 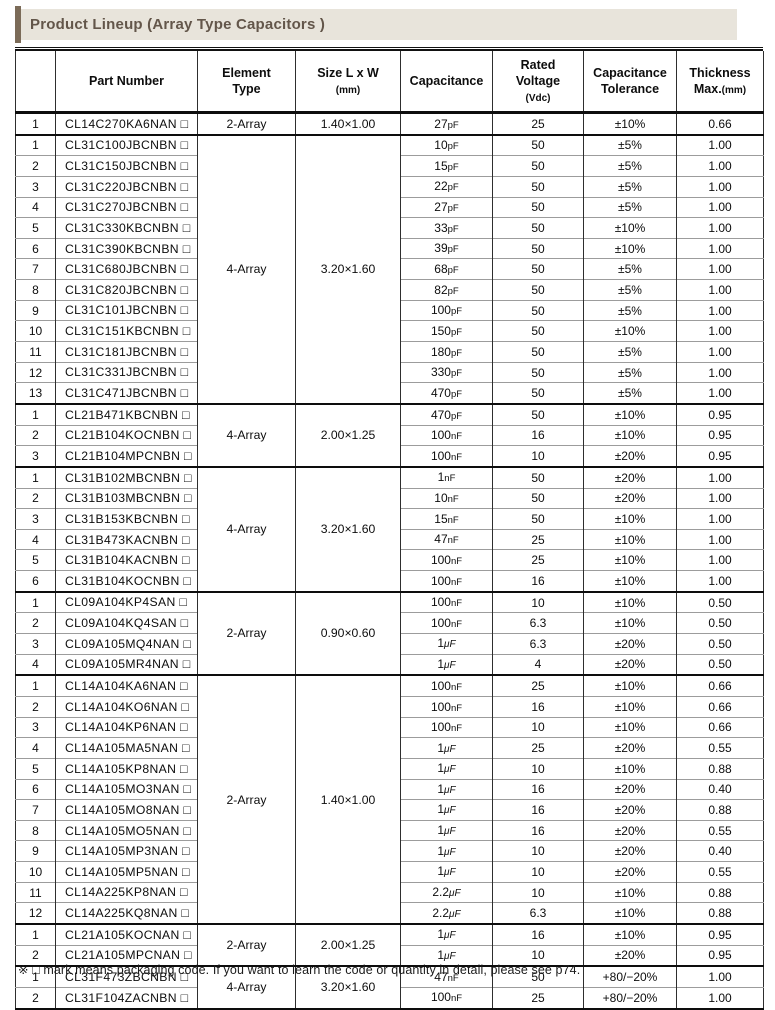 What do you see at coordinates (126, 768) in the screenshot?
I see `part-number-cell: CL14A105KP8NAN □` at bounding box center [126, 768].